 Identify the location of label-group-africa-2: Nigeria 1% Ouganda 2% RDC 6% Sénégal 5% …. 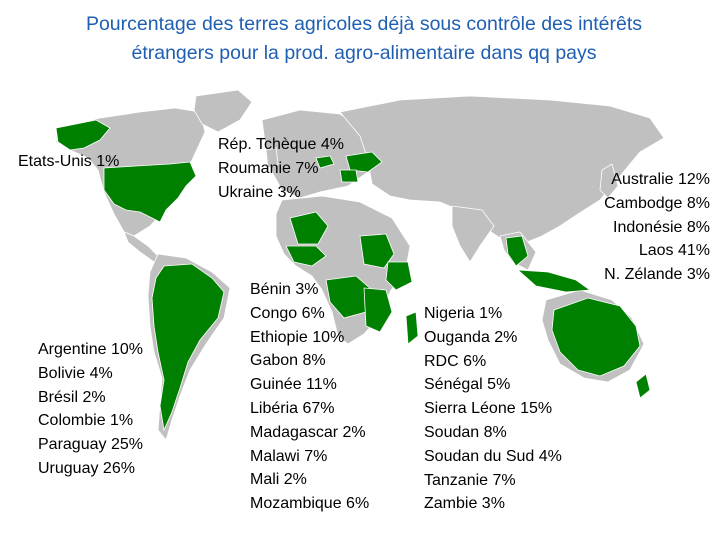
(493, 409).